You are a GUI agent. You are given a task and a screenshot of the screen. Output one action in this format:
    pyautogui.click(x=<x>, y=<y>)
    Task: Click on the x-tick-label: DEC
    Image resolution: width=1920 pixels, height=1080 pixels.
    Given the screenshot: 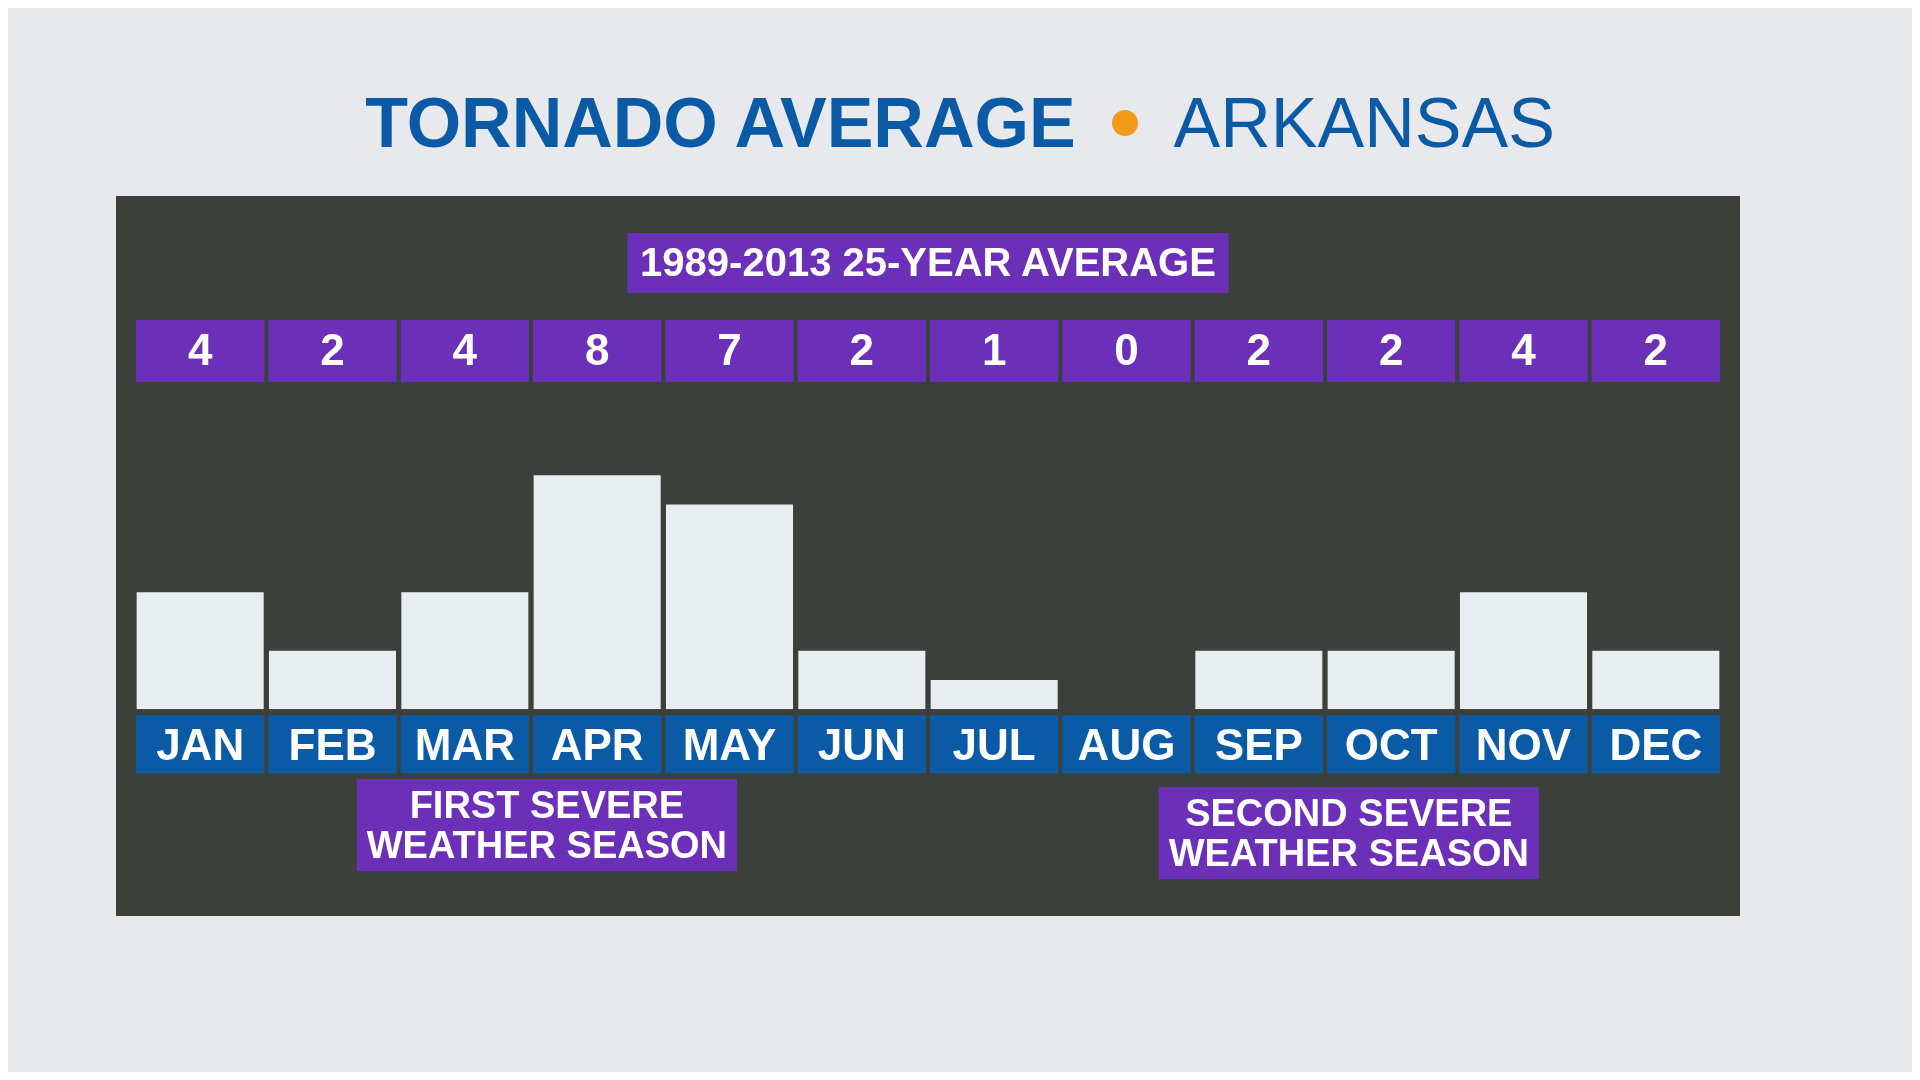 What is the action you would take?
    pyautogui.click(x=1656, y=744)
    